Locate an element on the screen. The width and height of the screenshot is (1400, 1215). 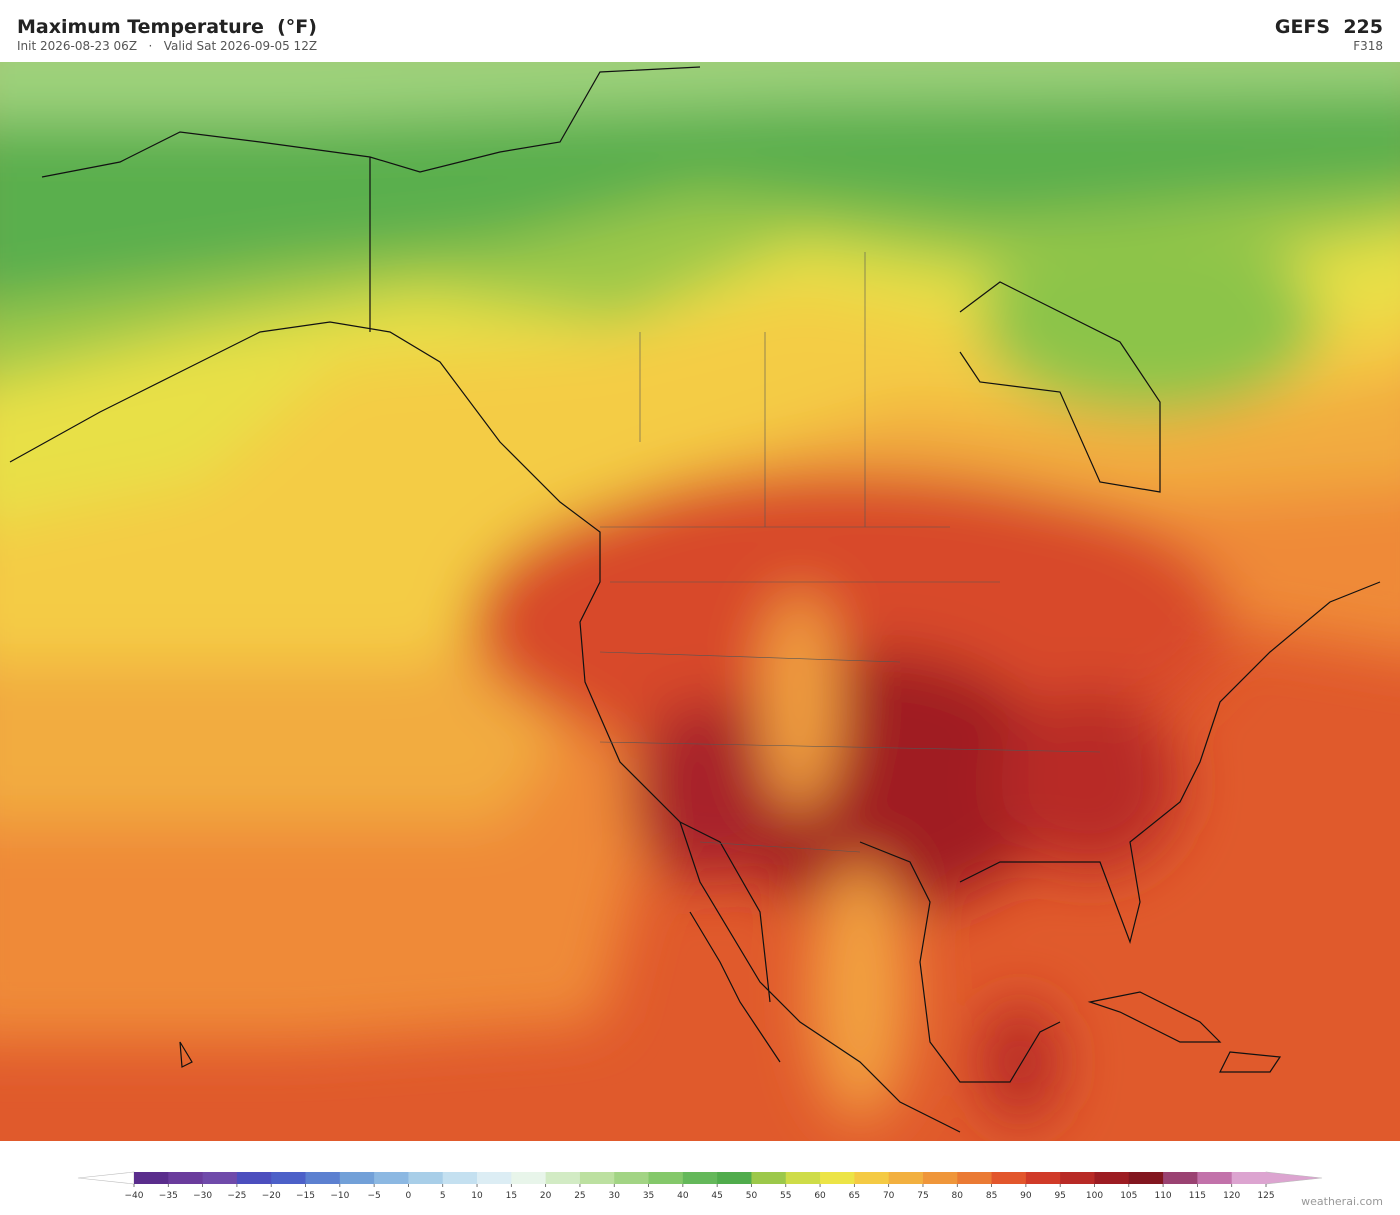
colorbar-tick-label: 40 is located at coordinates (683, 1196).